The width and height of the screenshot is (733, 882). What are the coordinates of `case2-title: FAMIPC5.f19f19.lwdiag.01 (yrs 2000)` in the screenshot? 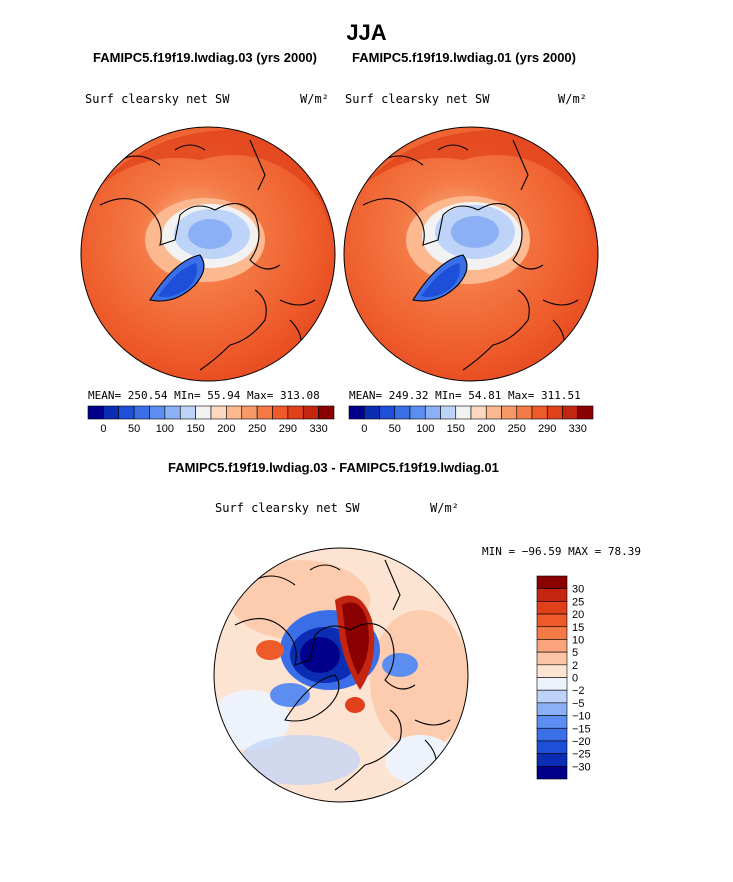 It's located at (464, 57).